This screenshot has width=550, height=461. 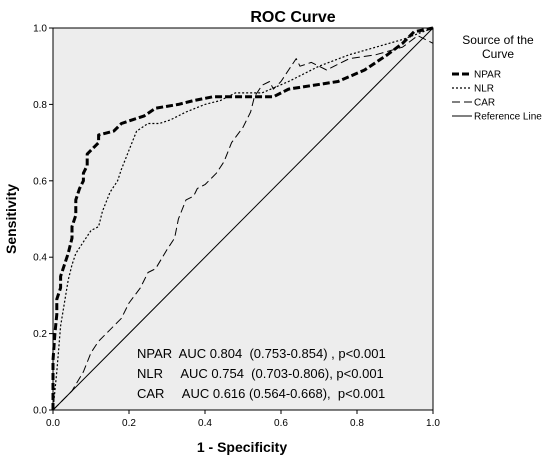 I want to click on y-tick-label: 0.8, so click(x=40, y=105).